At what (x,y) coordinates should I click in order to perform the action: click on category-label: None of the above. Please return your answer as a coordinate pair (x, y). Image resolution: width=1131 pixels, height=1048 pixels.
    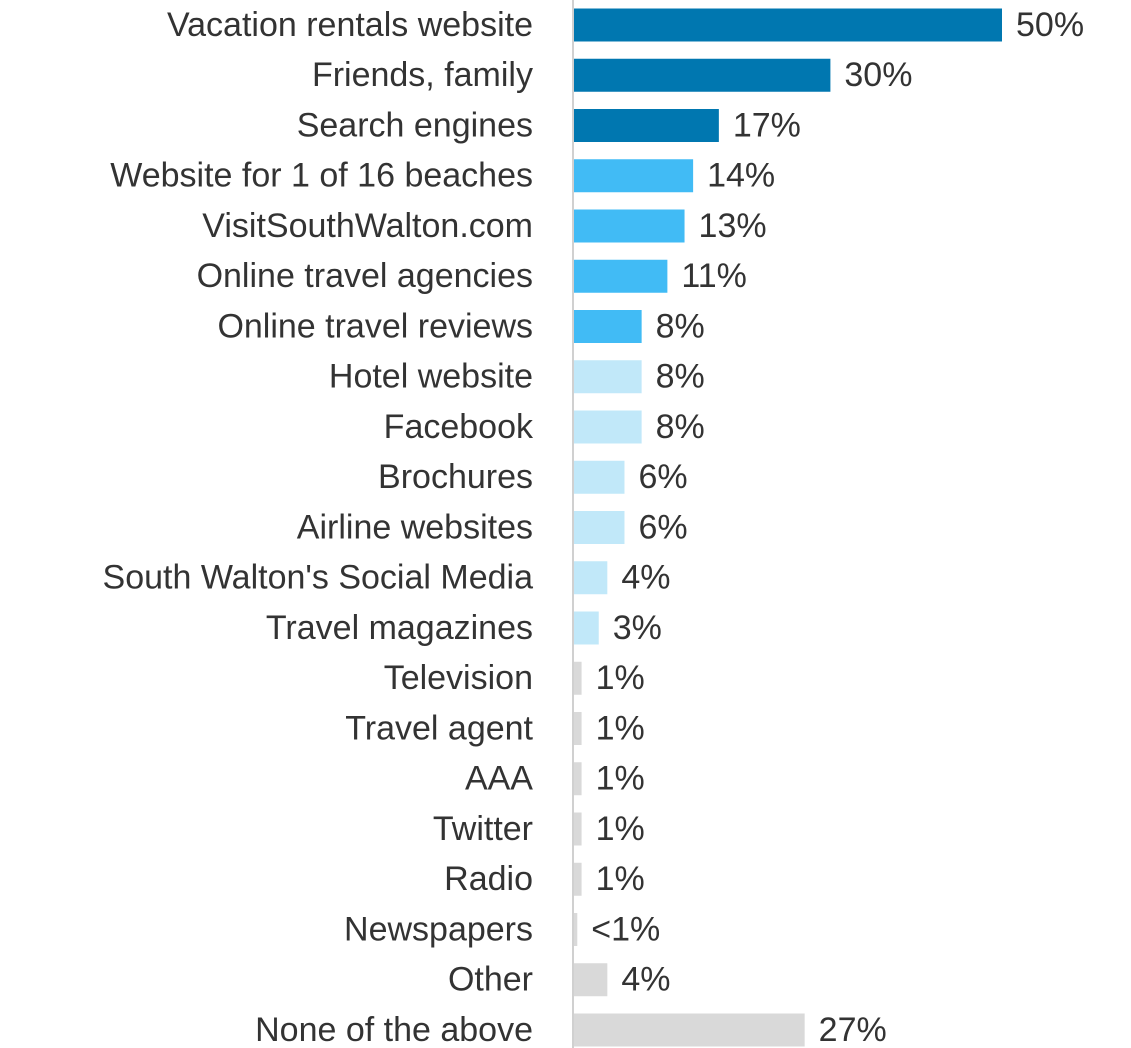
    Looking at the image, I should click on (394, 1029).